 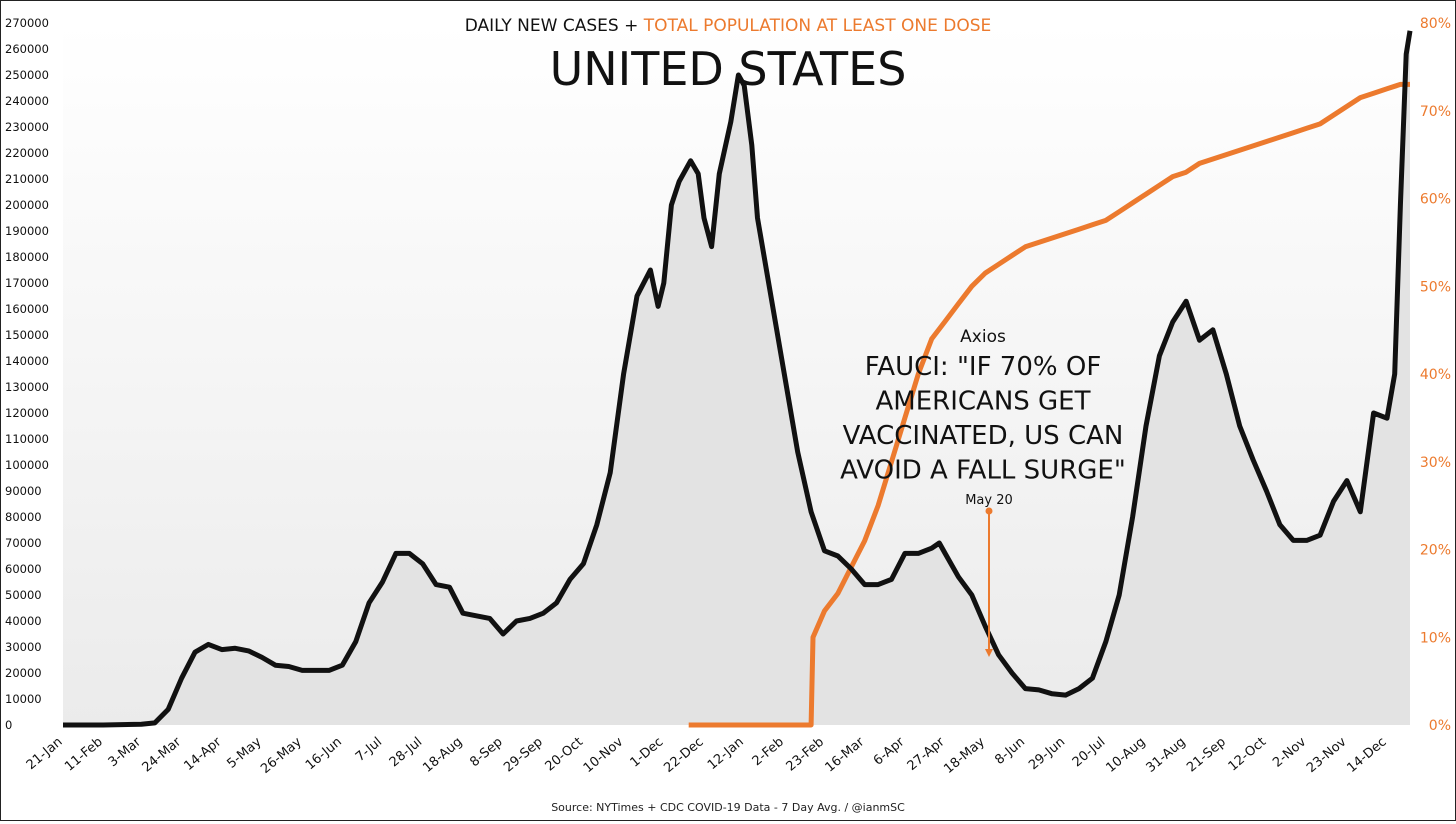 What do you see at coordinates (983, 402) in the screenshot?
I see `annotation-headline-line: AMERICANS GET` at bounding box center [983, 402].